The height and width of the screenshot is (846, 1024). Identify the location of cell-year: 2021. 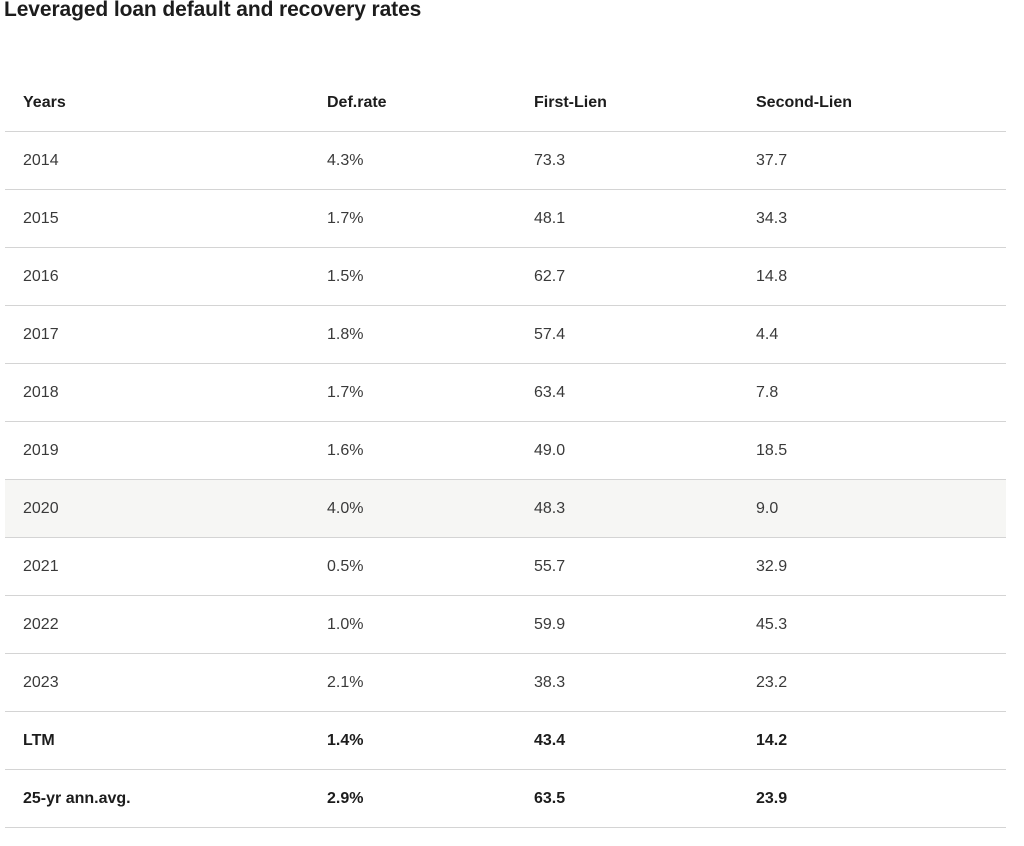
(41, 566).